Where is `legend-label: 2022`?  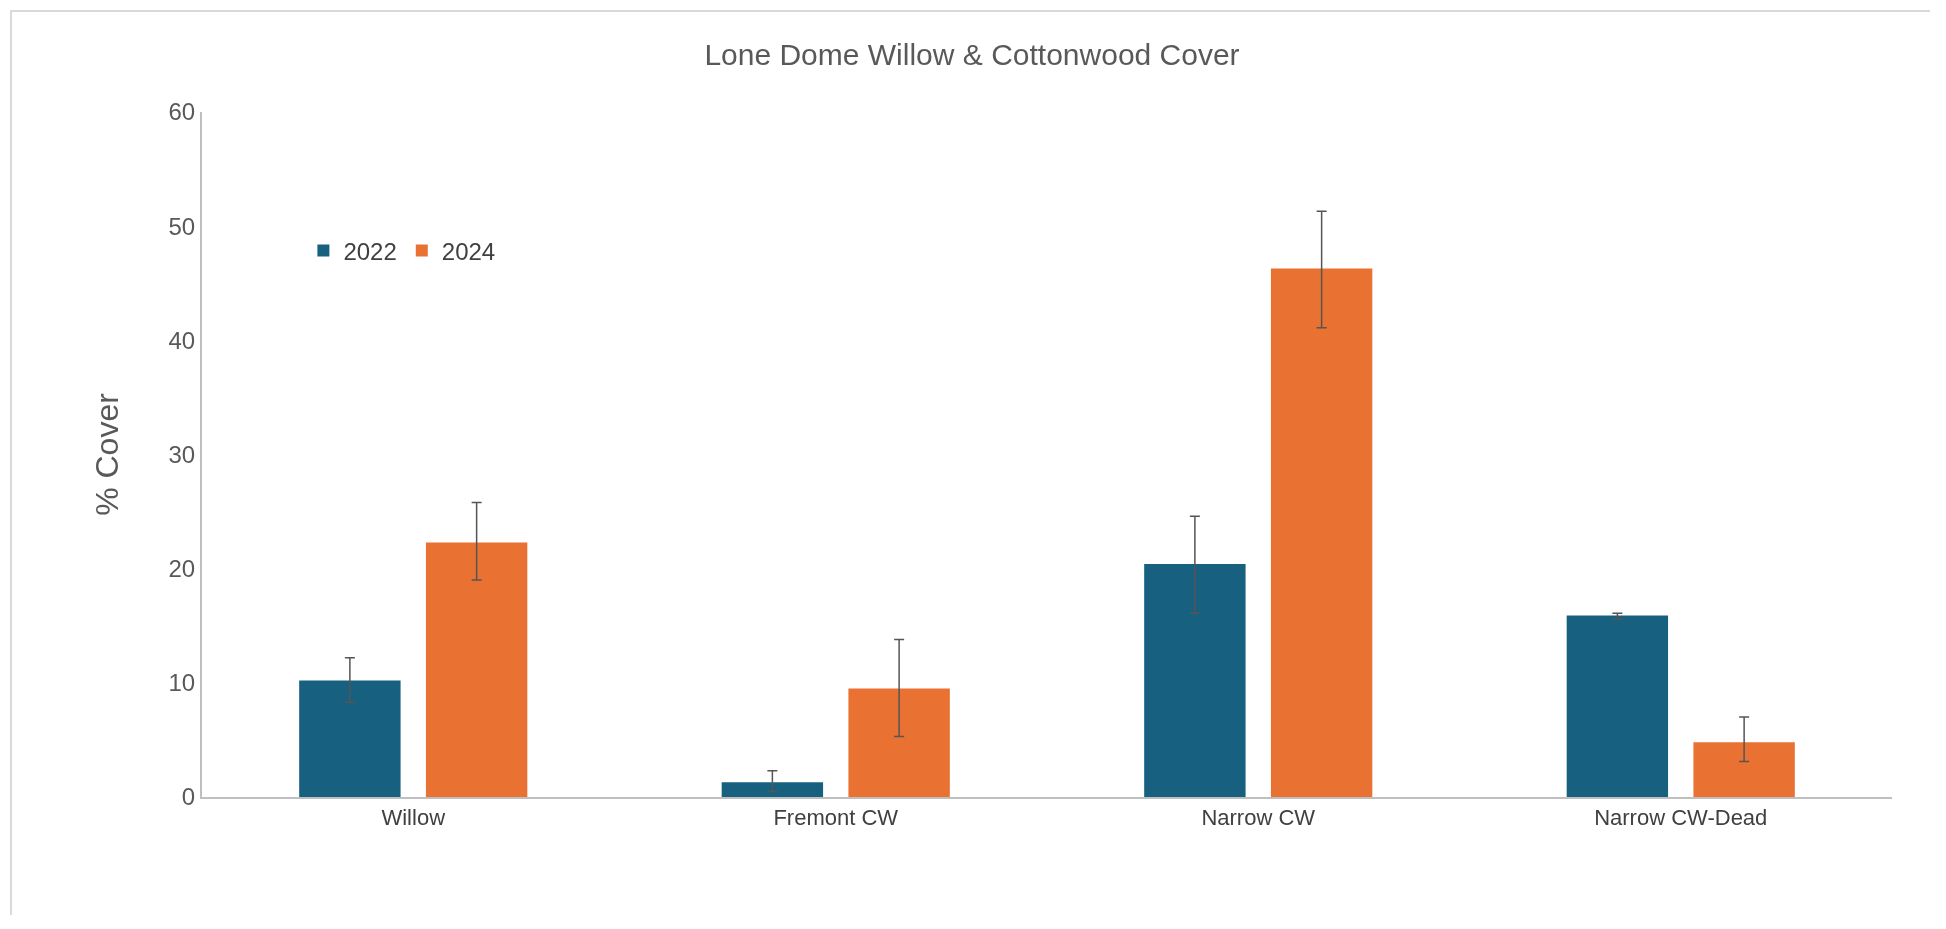
legend-label: 2022 is located at coordinates (370, 251).